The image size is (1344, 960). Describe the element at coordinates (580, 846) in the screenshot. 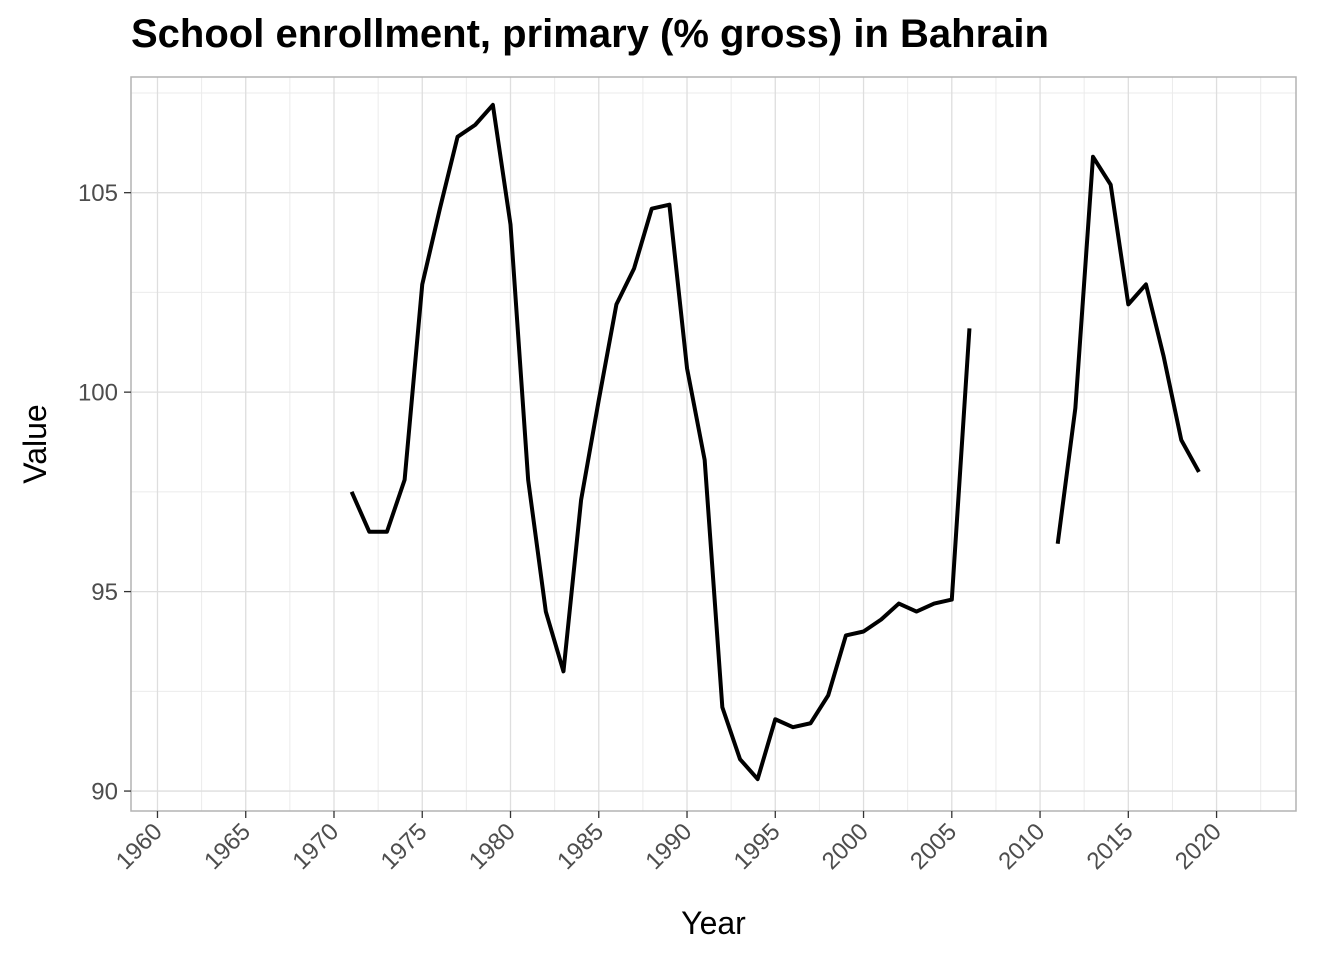

I see `x-tick-label: 1985` at that location.